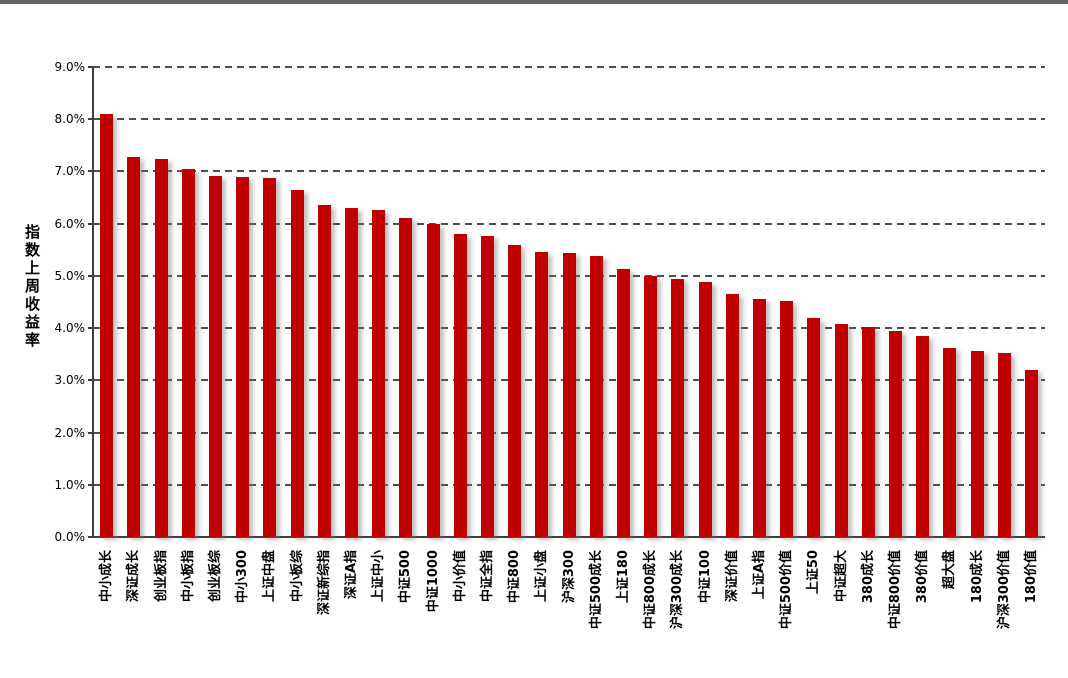 The height and width of the screenshot is (678, 1068). I want to click on x-category-label: 380成长, so click(868, 577).